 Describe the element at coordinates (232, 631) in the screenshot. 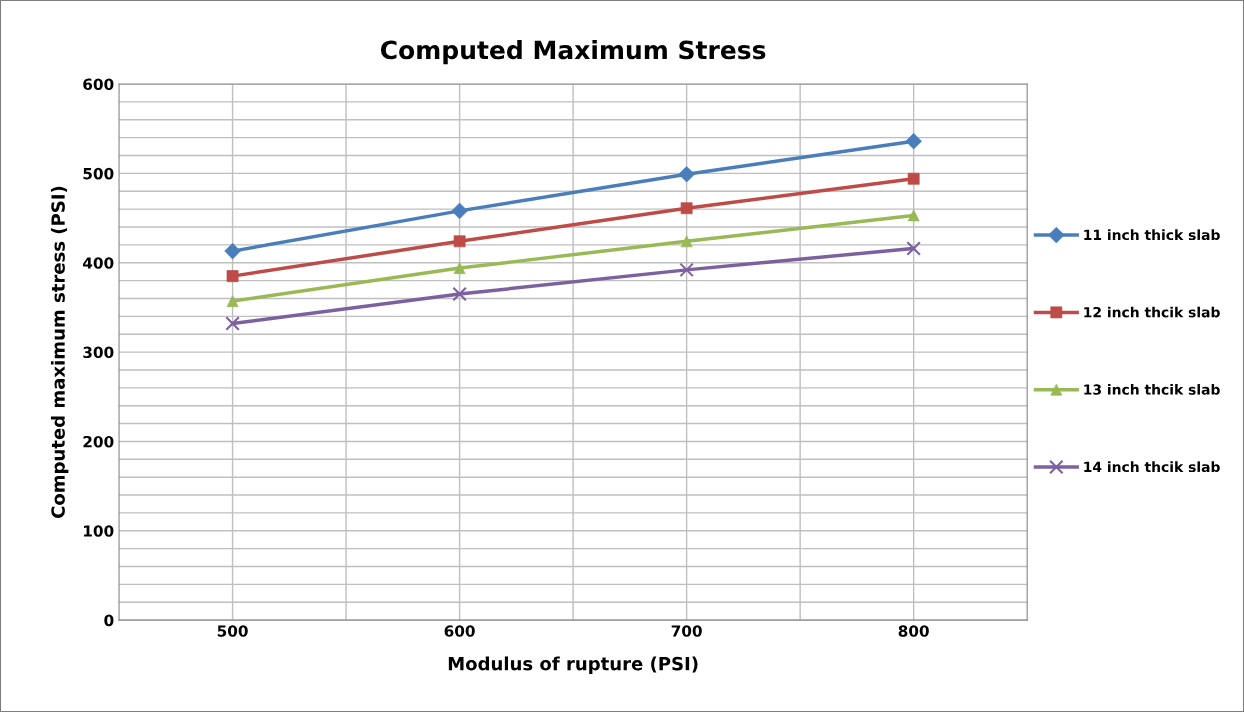

I see `x-tick-label: 500` at that location.